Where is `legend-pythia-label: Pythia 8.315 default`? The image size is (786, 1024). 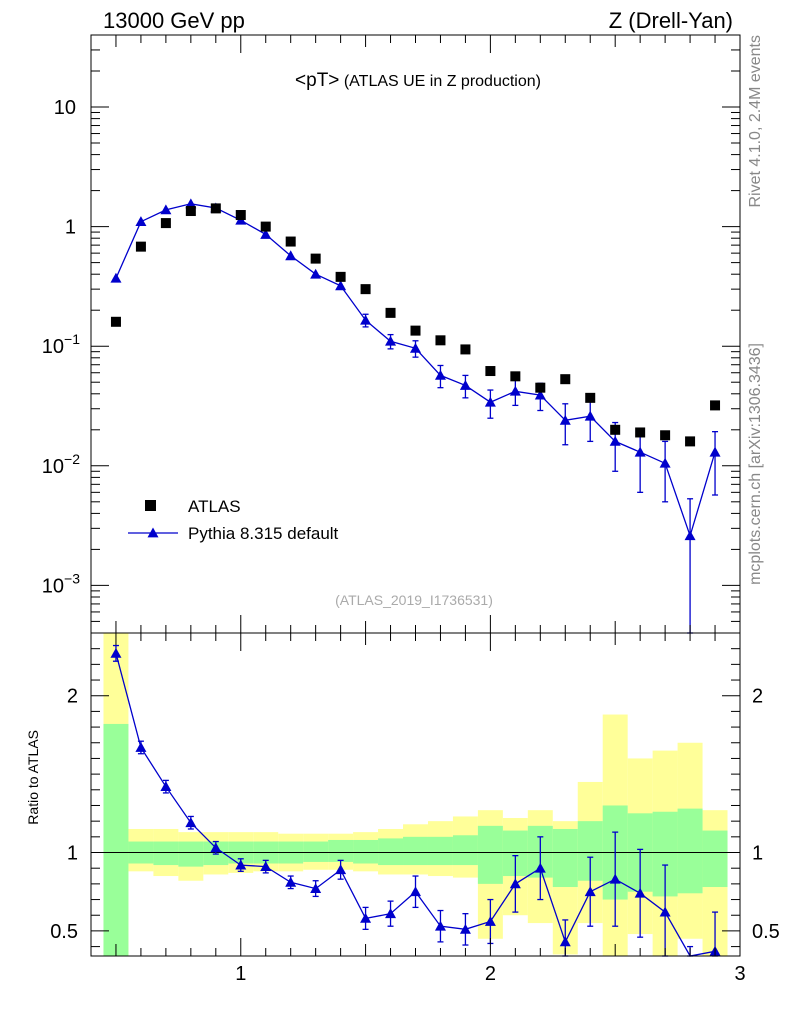 legend-pythia-label: Pythia 8.315 default is located at coordinates (263, 533).